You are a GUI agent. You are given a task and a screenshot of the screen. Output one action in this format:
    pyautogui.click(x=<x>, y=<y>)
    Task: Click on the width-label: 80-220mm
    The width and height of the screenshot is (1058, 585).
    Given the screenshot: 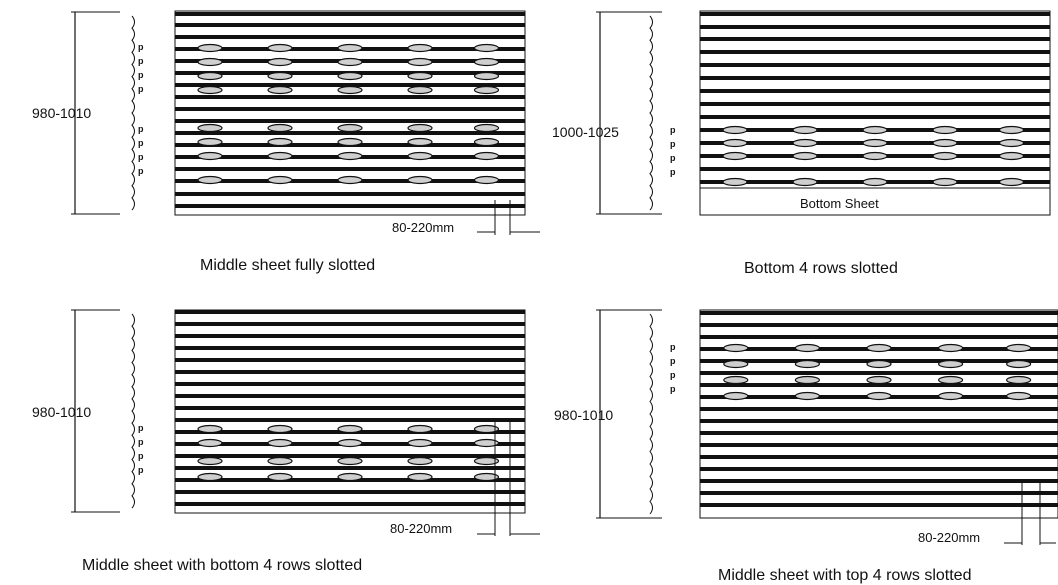 What is the action you would take?
    pyautogui.click(x=423, y=227)
    